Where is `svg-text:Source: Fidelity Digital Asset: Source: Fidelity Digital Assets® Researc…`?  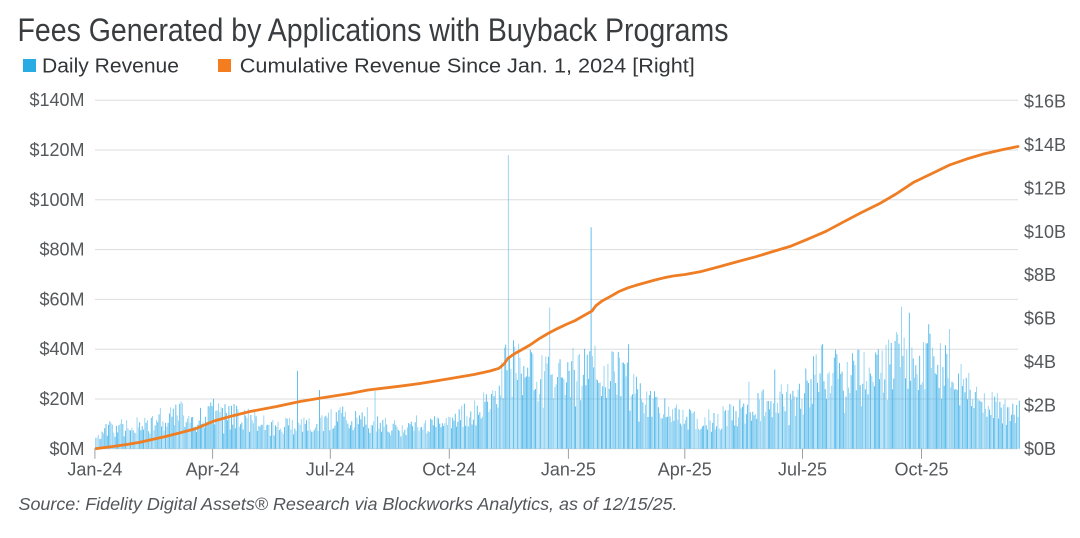 svg-text:Source: Fidelity Digital Asset: Source: Fidelity Digital Assets® Researc… is located at coordinates (348, 504).